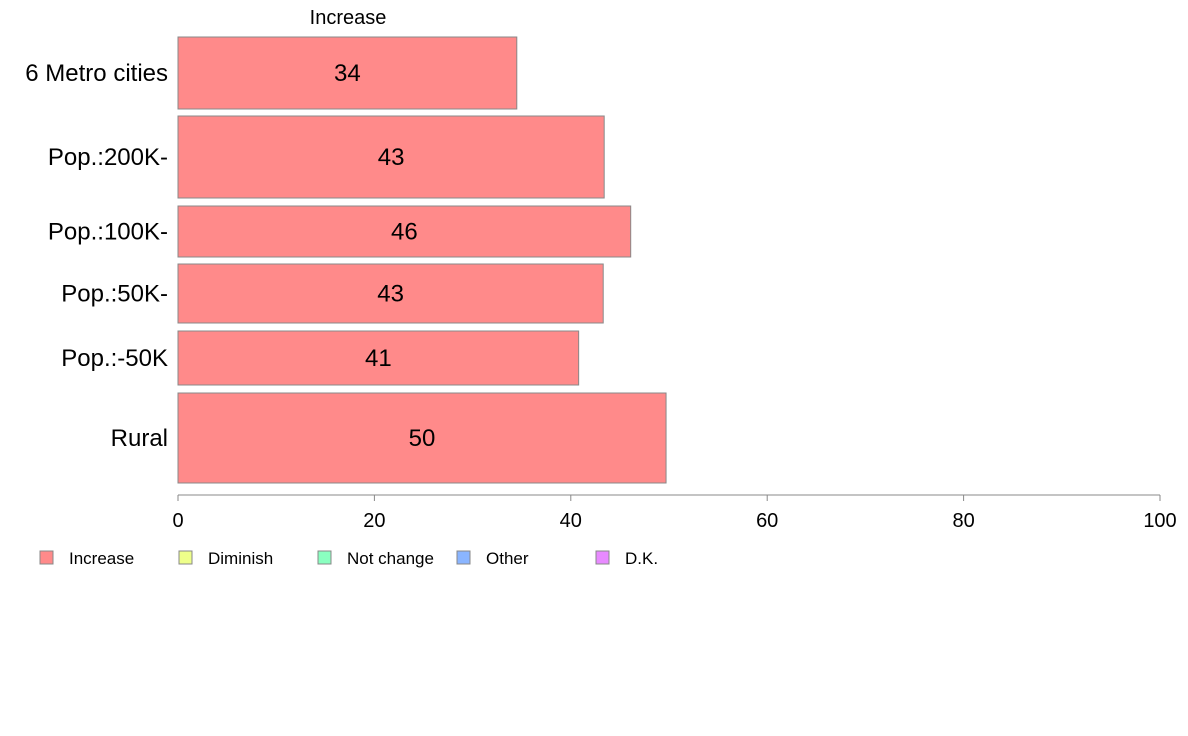  Describe the element at coordinates (674, 513) in the screenshot. I see `x-axis: 0 20 40 60 80 100` at that location.